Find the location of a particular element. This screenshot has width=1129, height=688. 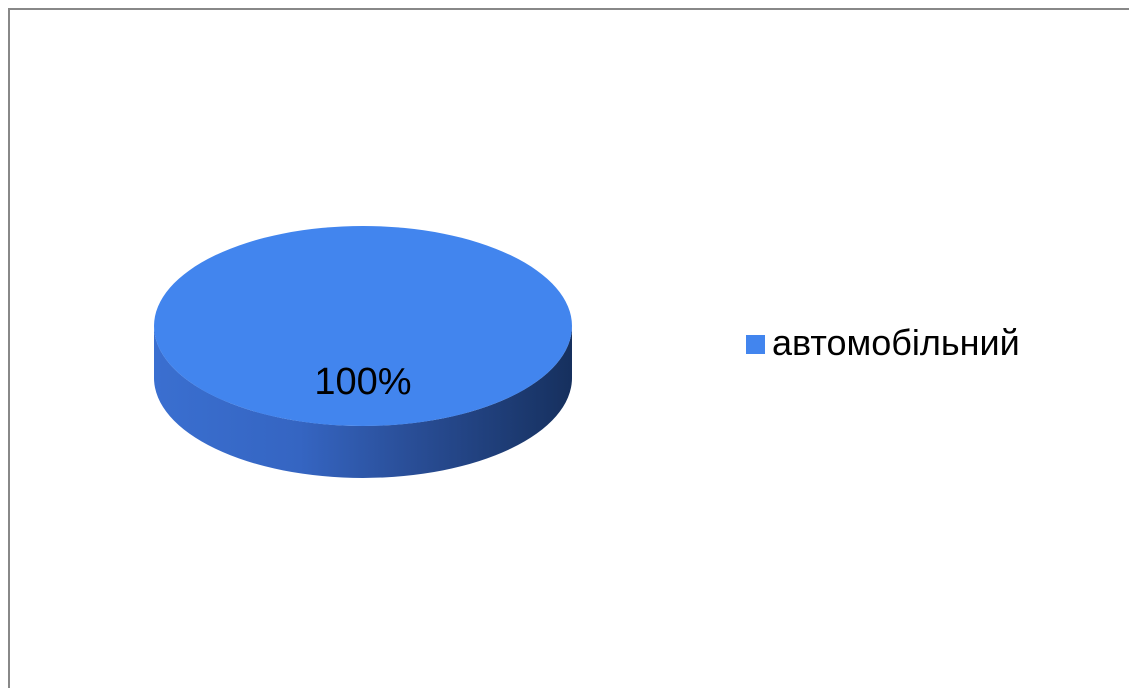

pie-slice-top is located at coordinates (363, 326).